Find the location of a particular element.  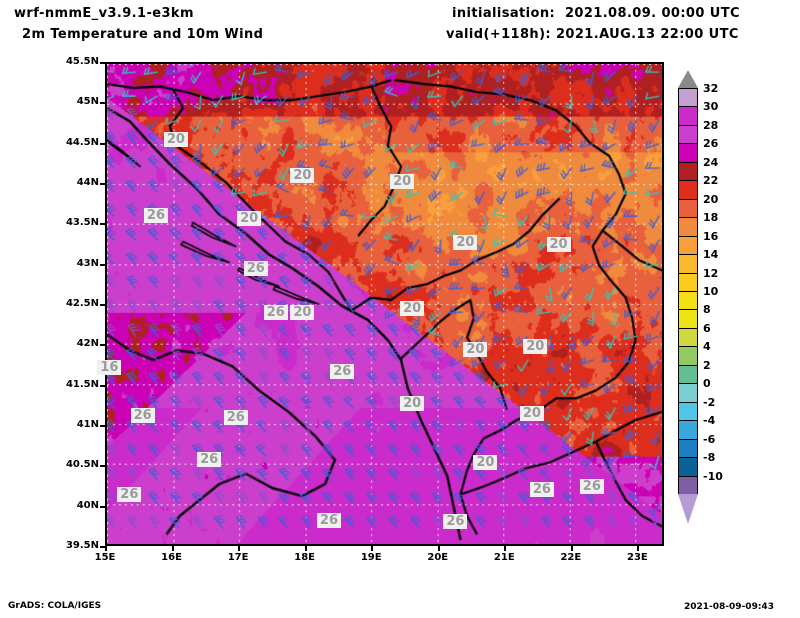

x-axis-tick: 22E is located at coordinates (571, 557).